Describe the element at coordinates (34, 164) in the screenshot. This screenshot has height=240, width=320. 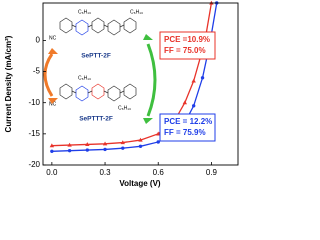
I see `y-tick-label: -20` at that location.